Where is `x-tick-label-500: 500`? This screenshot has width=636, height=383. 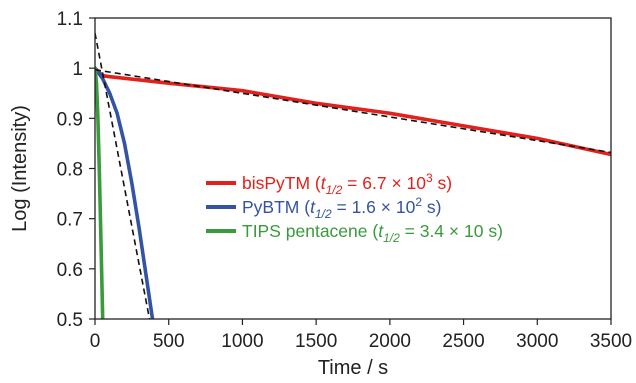 x-tick-label-500: 500 is located at coordinates (169, 341).